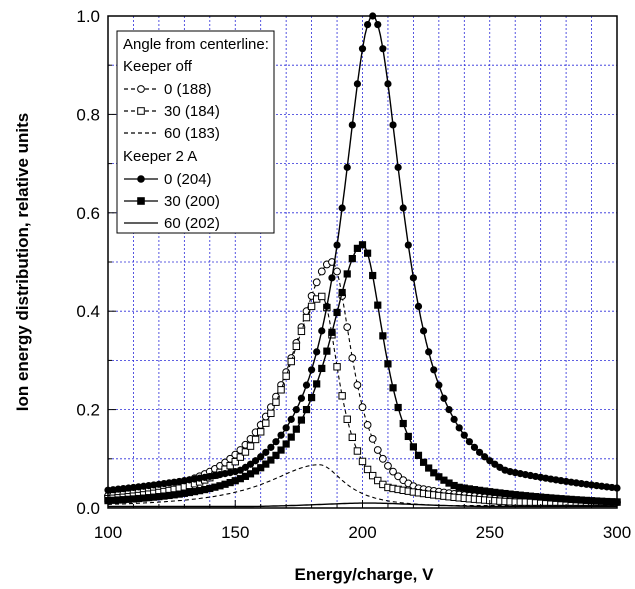  What do you see at coordinates (88, 213) in the screenshot?
I see `y-tick-label: 0.6` at bounding box center [88, 213].